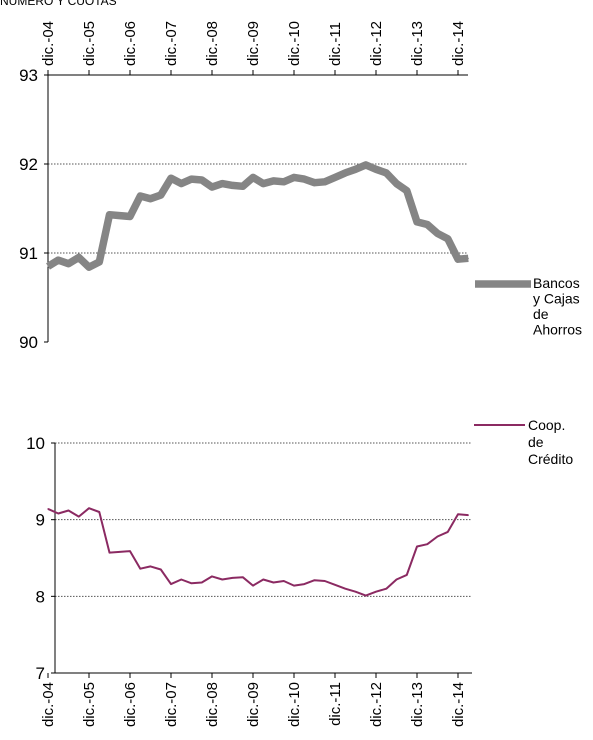 The width and height of the screenshot is (593, 740). What do you see at coordinates (556, 283) in the screenshot?
I see `chart1-legend-label: Bancos` at bounding box center [556, 283].